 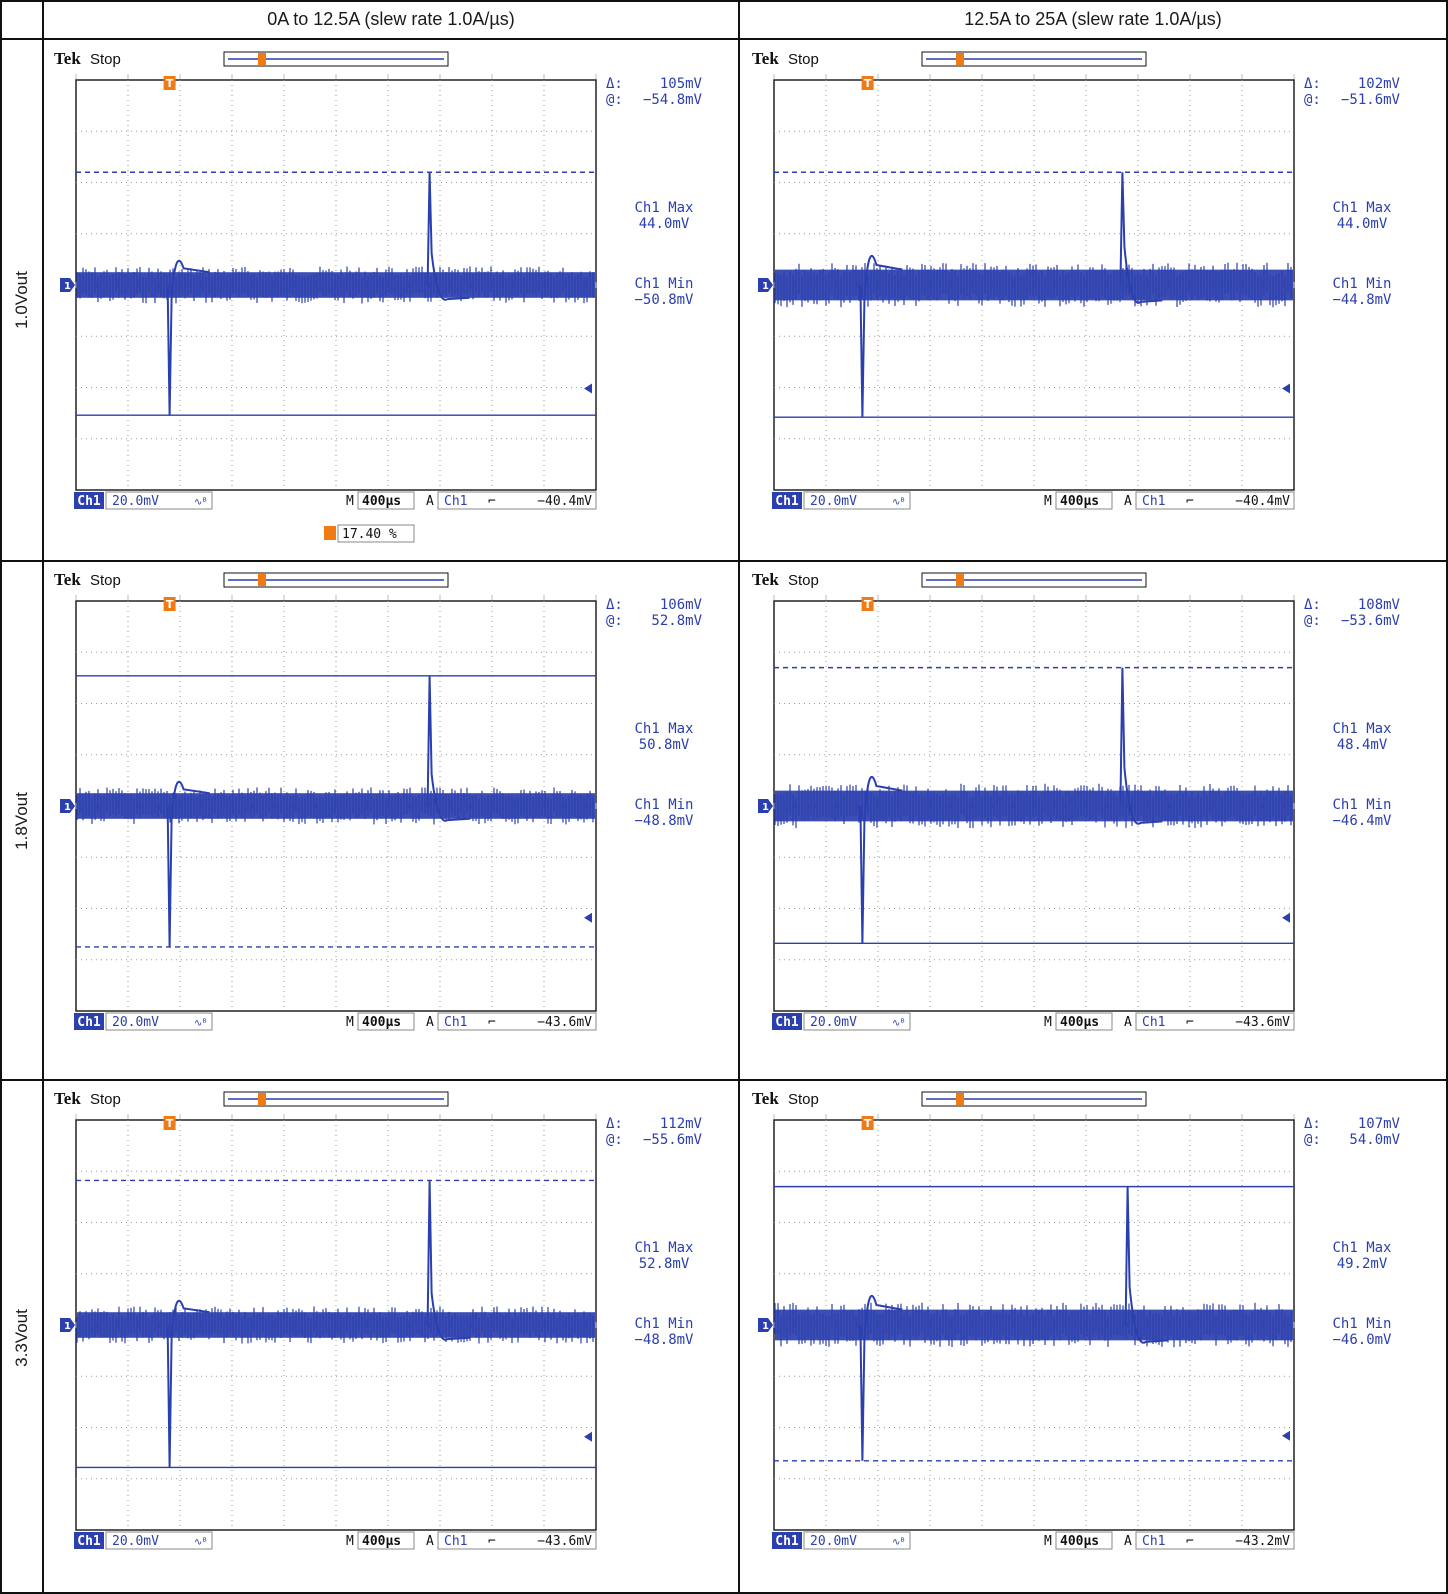 I want to click on trigger-position-value: 17.40 %, so click(x=369, y=534).